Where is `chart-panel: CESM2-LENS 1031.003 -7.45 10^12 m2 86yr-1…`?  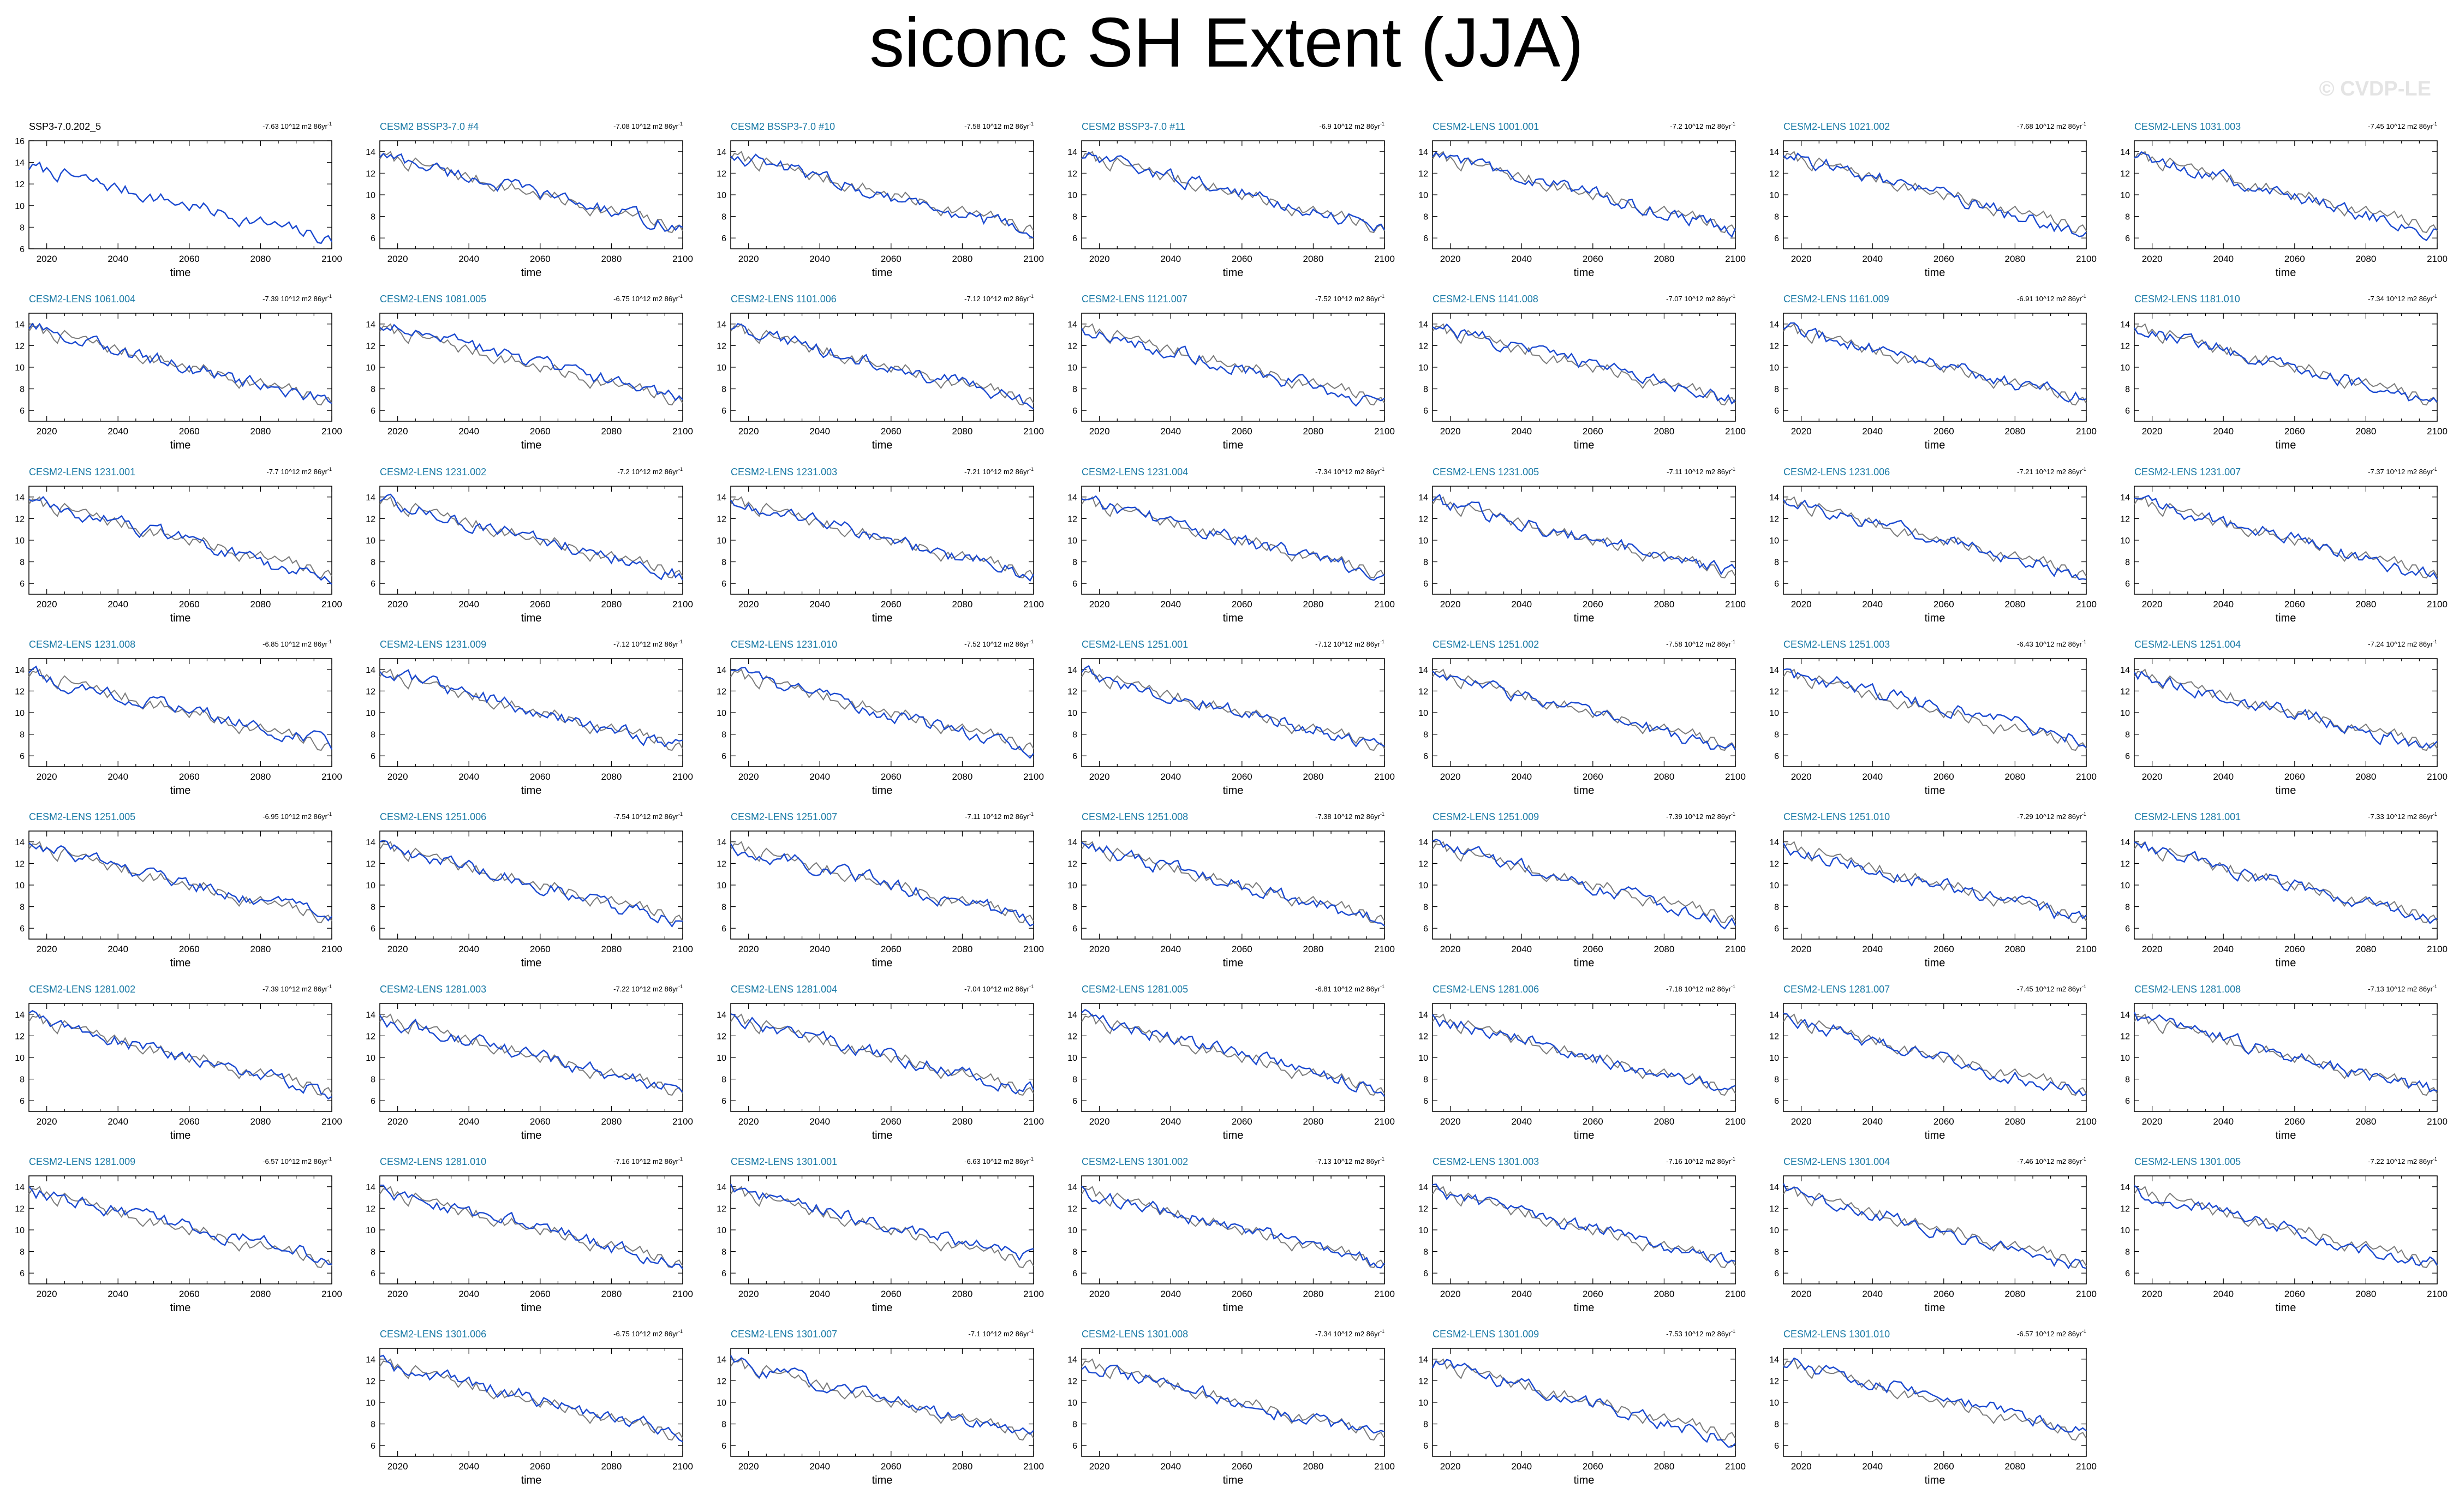
chart-panel: CESM2-LENS 1031.003 -7.45 10^12 m2 86yr-1… is located at coordinates (2284, 200).